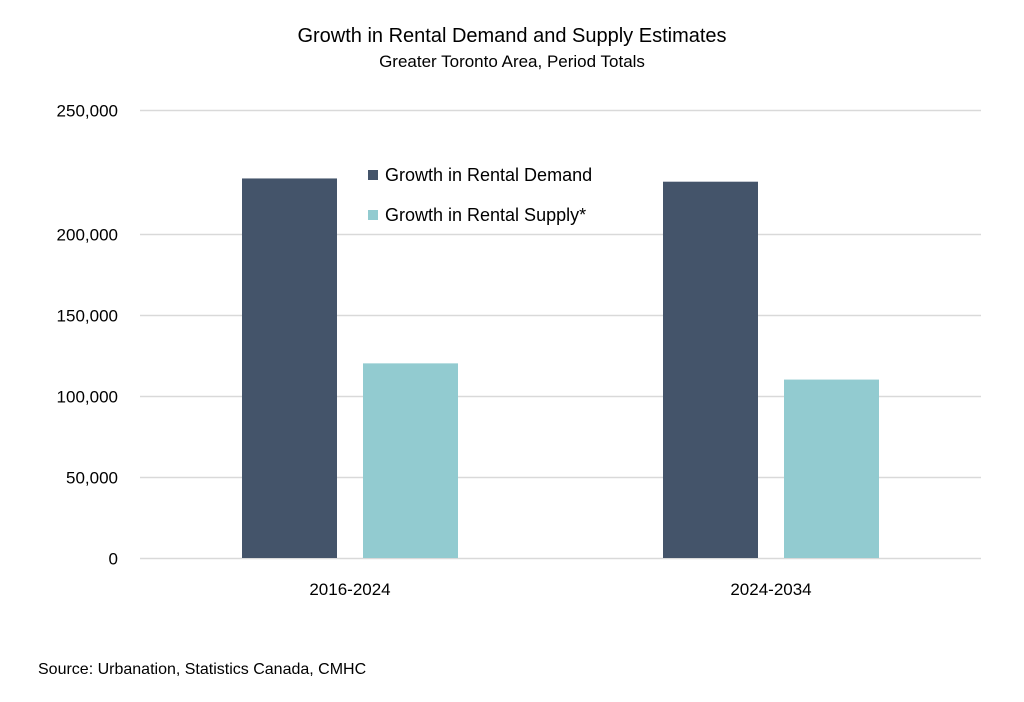 The height and width of the screenshot is (702, 1024). What do you see at coordinates (87, 235) in the screenshot?
I see `y-tick-label: 200,000` at bounding box center [87, 235].